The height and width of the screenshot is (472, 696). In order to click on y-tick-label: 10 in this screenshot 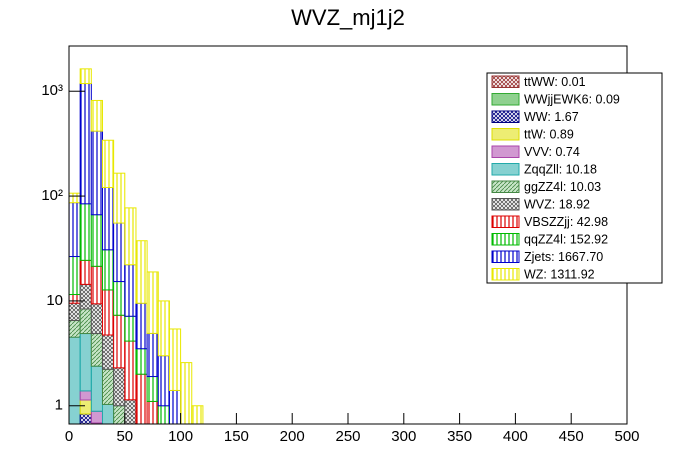, I will do `click(54, 300)`.